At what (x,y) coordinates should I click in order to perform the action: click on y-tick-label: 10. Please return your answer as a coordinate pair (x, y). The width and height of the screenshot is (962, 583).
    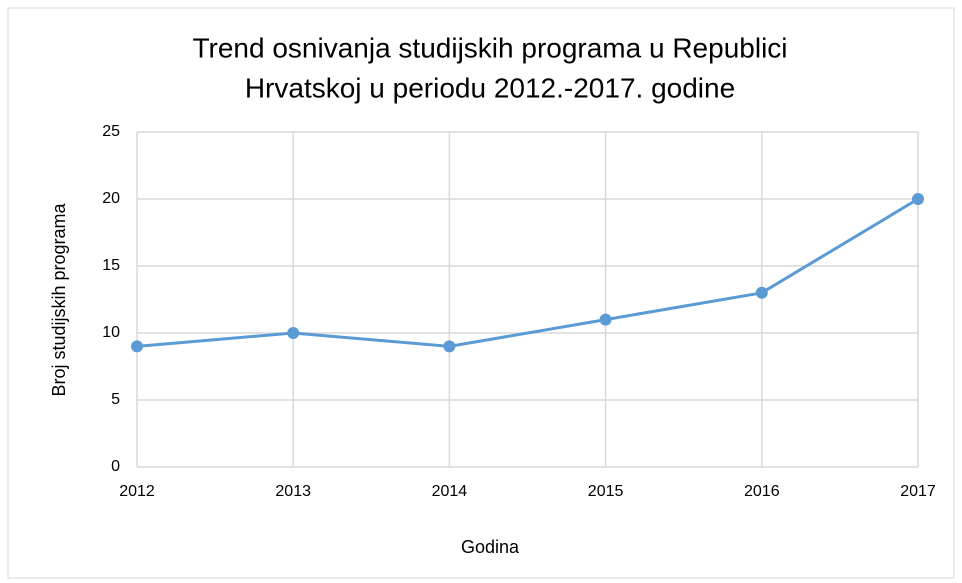
    Looking at the image, I should click on (111, 332).